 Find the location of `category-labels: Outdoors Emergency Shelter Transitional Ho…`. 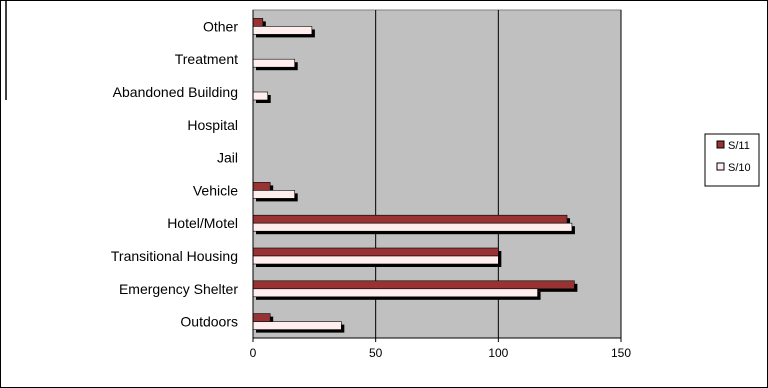

category-labels: Outdoors Emergency Shelter Transitional Ho… is located at coordinates (174, 173).